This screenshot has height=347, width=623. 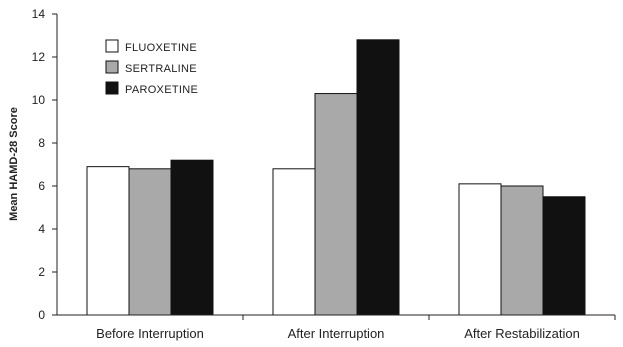 I want to click on y-tick-label: 14, so click(x=39, y=14).